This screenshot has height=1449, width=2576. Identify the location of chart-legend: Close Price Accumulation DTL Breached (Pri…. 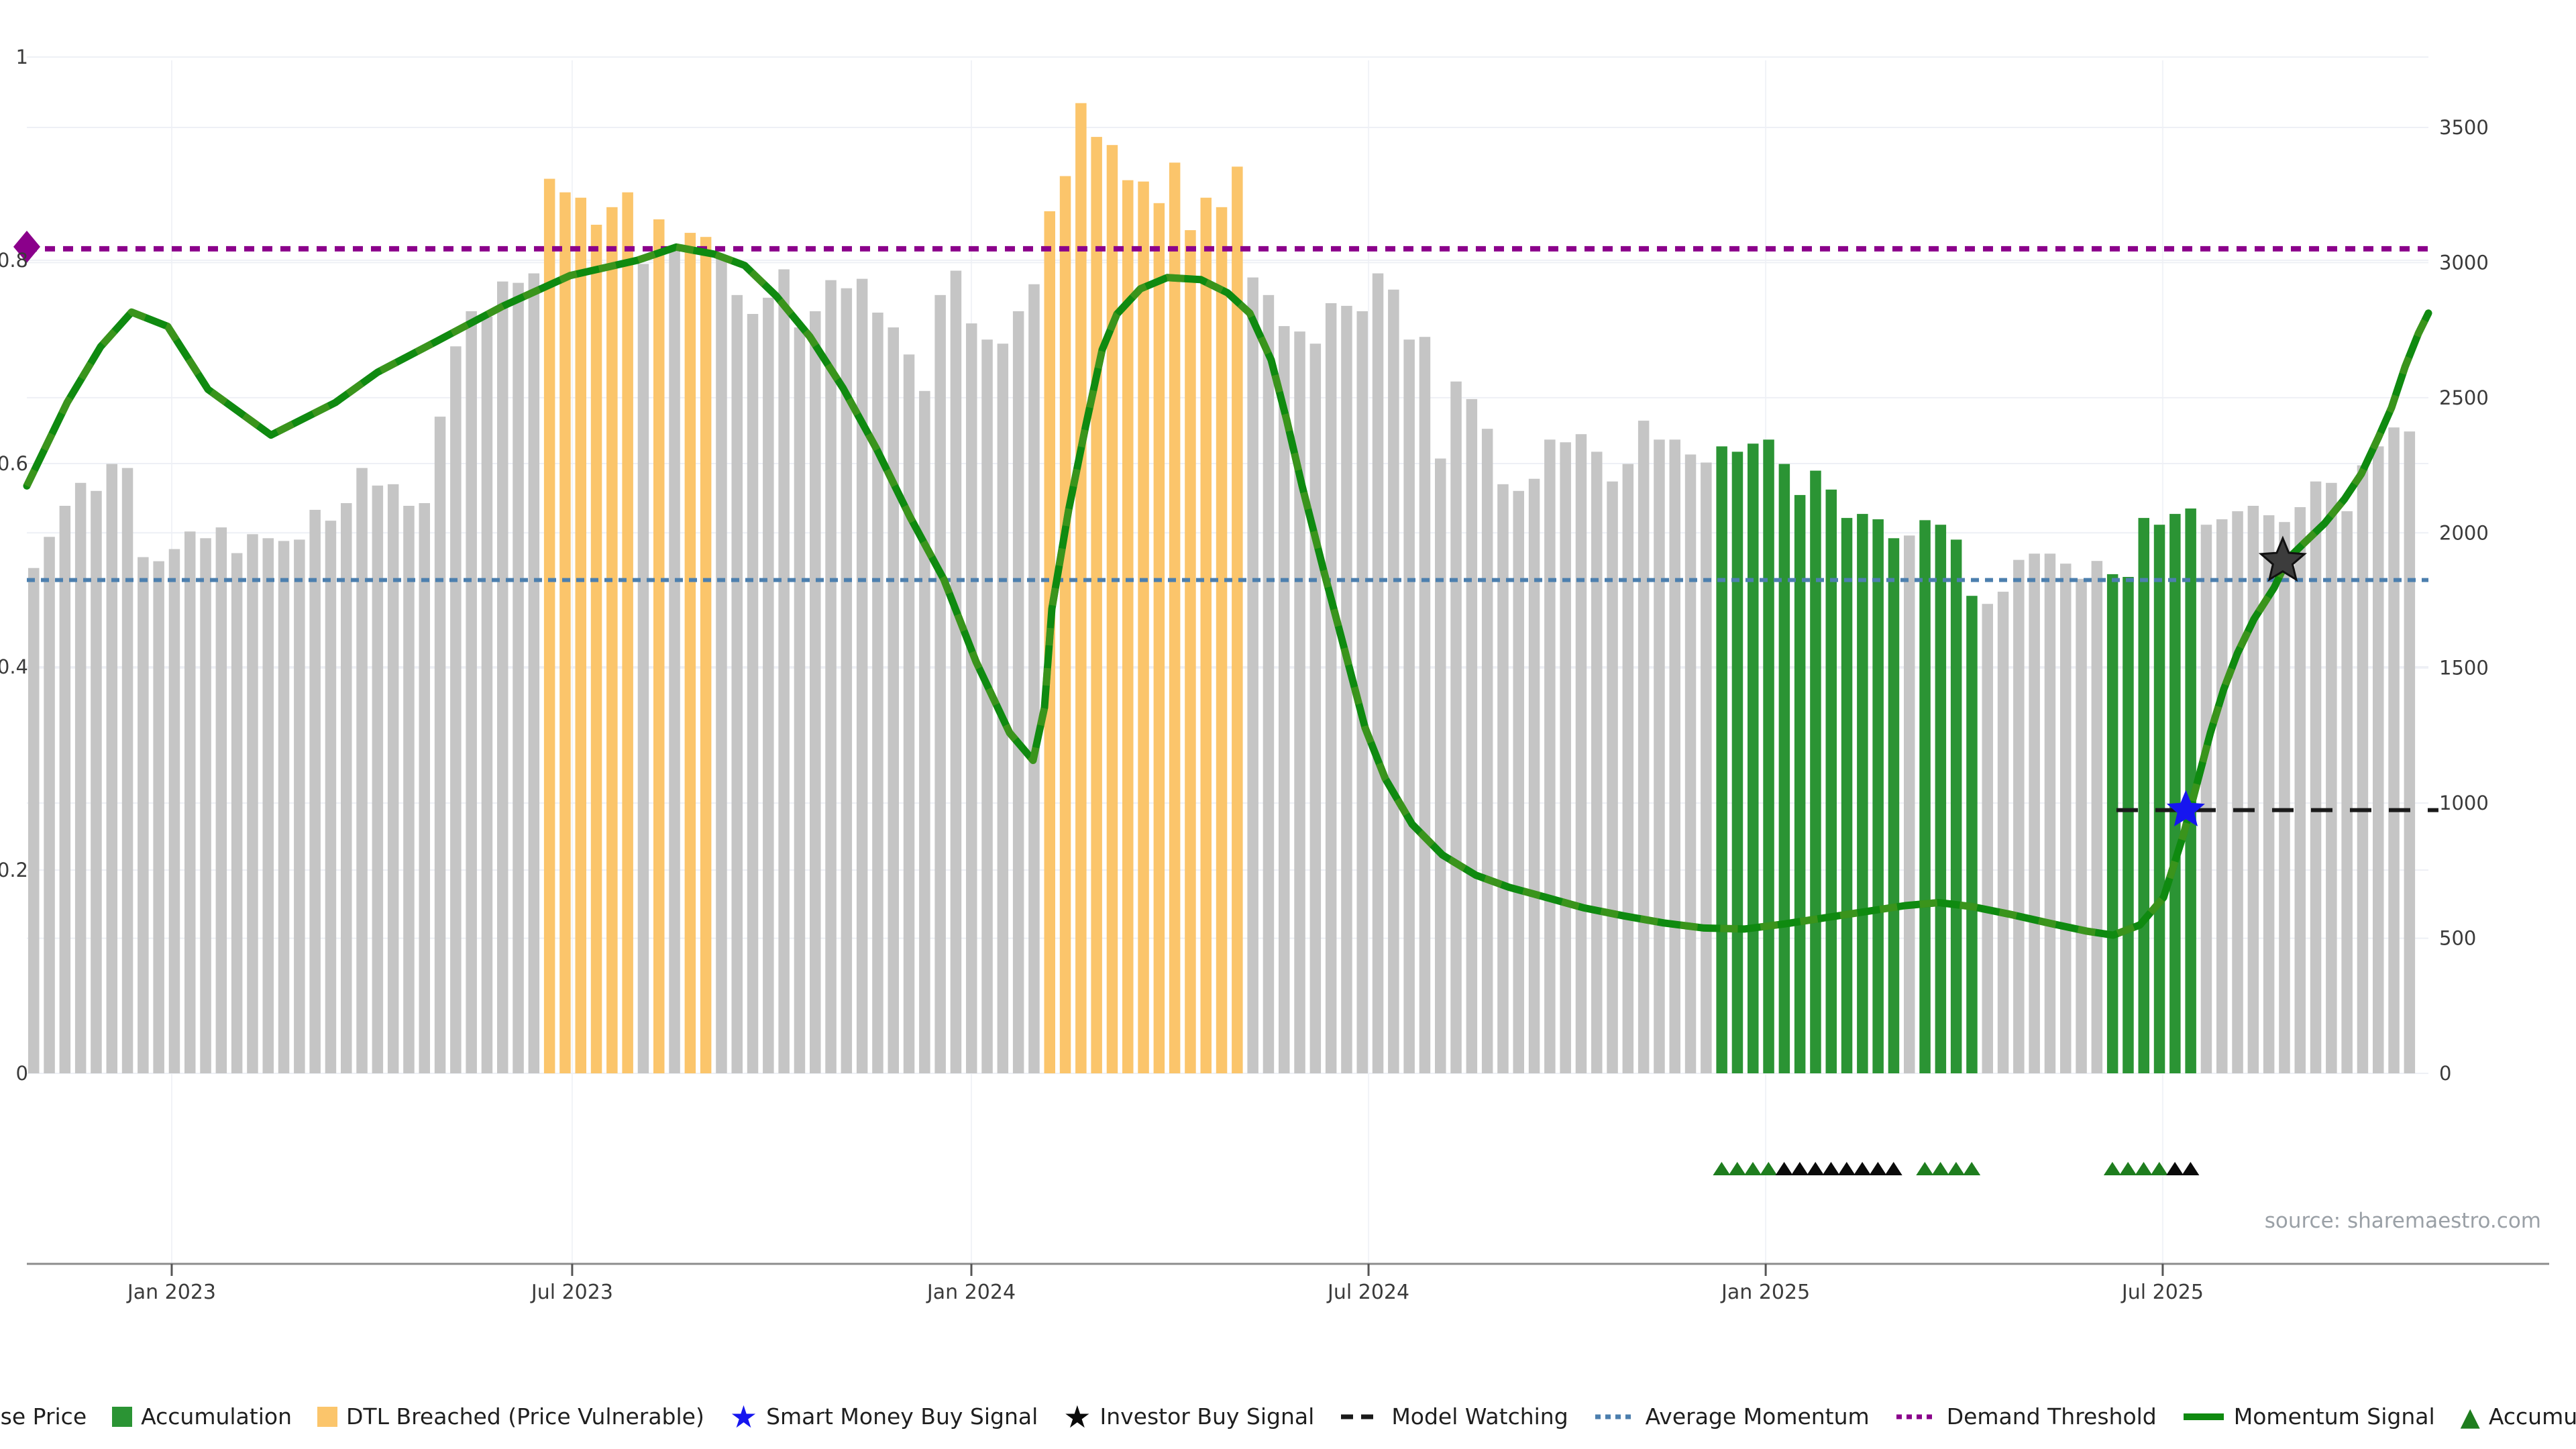
(1288, 1416).